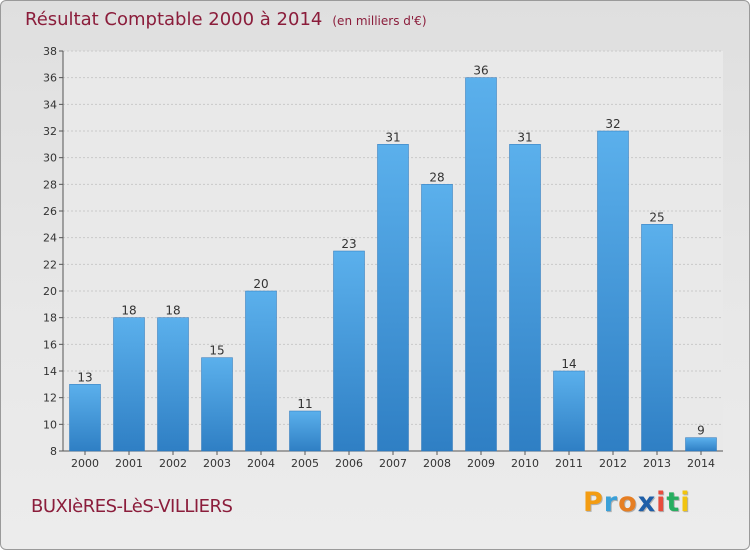  Describe the element at coordinates (129, 463) in the screenshot. I see `x-tick-label: 2001` at that location.